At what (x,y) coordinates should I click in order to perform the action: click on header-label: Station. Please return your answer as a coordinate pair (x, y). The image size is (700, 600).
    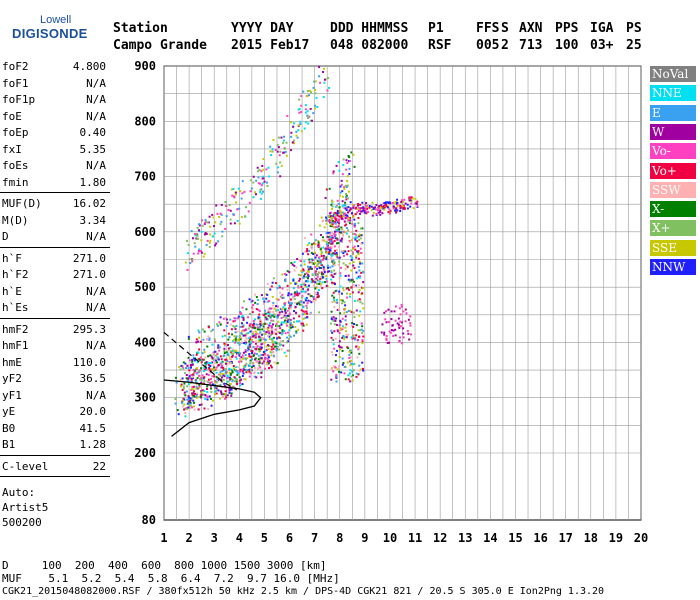
    Looking at the image, I should click on (140, 28).